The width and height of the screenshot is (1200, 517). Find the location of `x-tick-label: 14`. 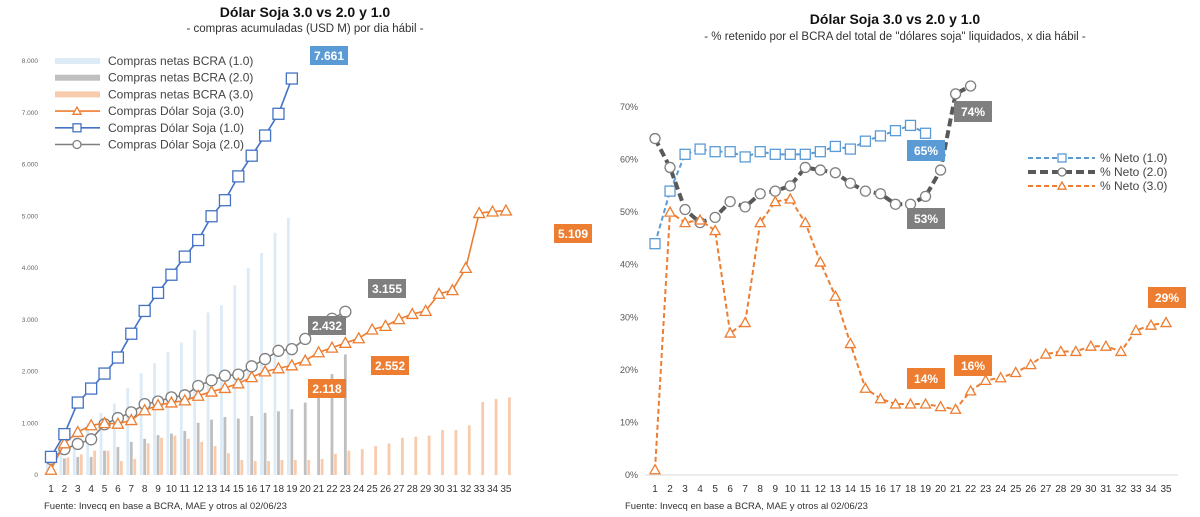

x-tick-label: 14 is located at coordinates (225, 489).